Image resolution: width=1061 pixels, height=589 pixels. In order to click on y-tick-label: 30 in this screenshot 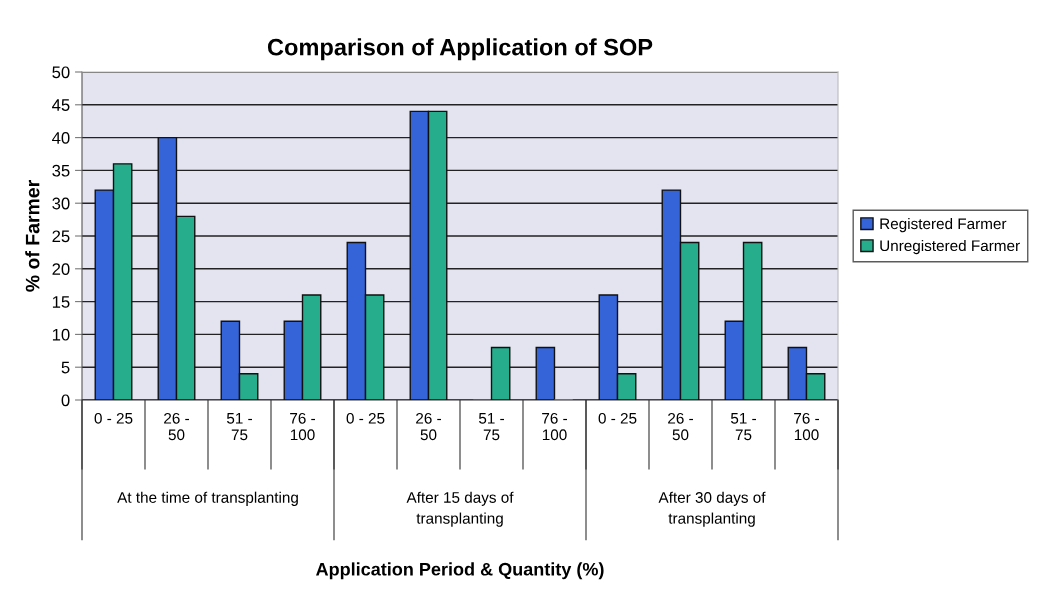, I will do `click(61, 203)`.